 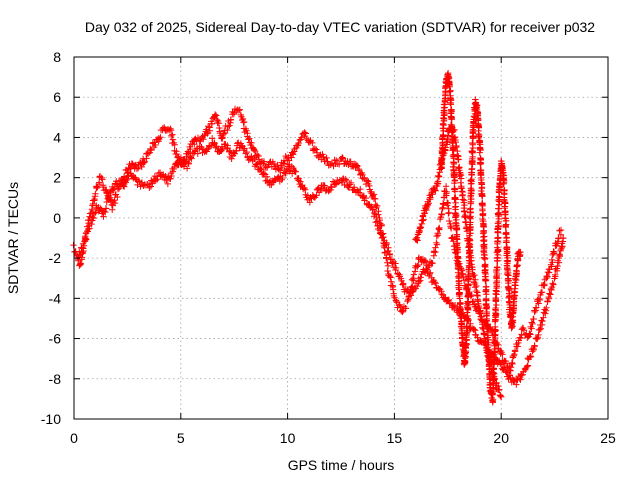 I want to click on series-track-d, so click(x=458, y=261).